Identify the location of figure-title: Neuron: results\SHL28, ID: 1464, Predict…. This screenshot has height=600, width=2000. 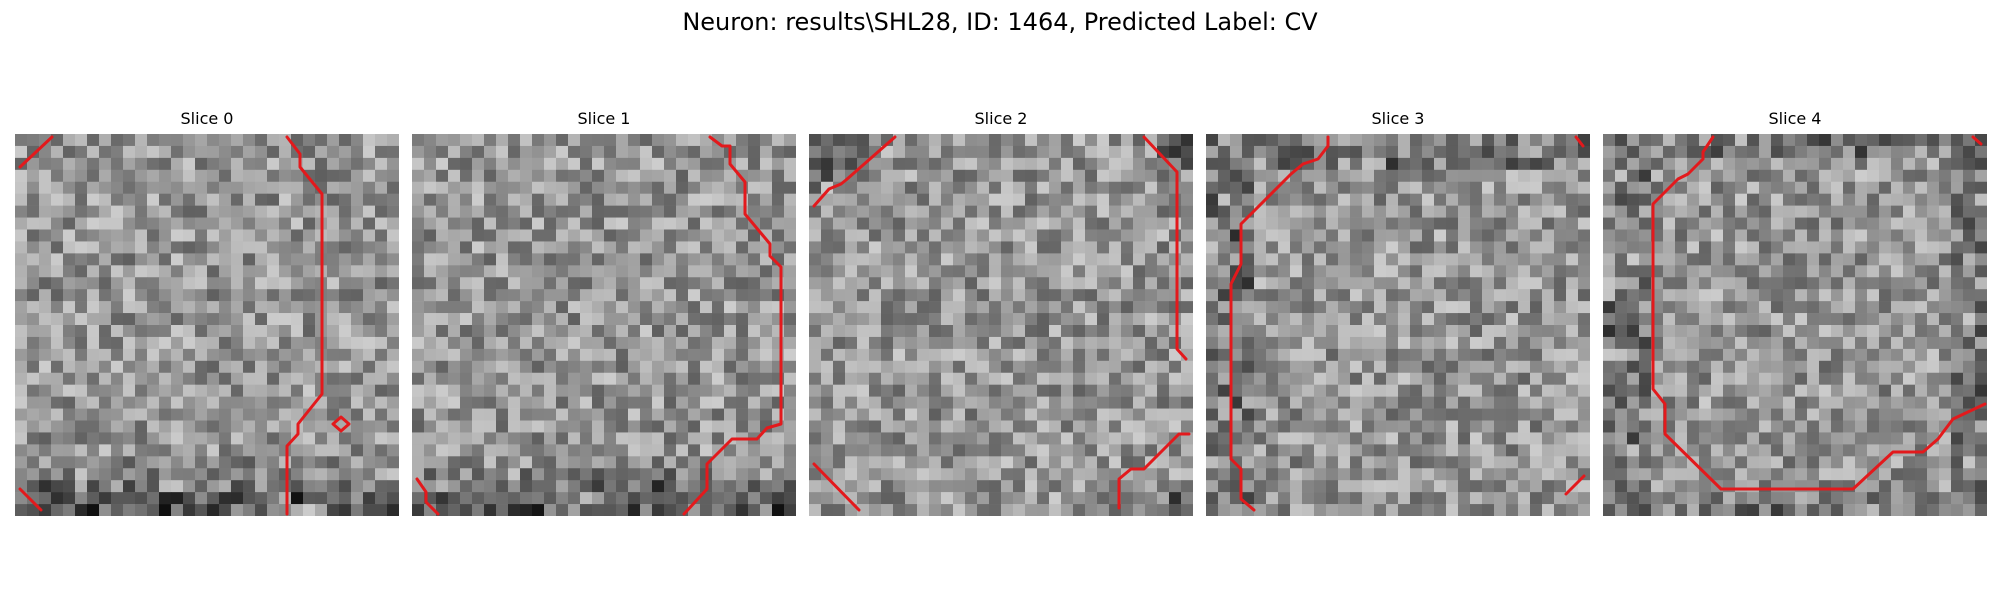
(1000, 22).